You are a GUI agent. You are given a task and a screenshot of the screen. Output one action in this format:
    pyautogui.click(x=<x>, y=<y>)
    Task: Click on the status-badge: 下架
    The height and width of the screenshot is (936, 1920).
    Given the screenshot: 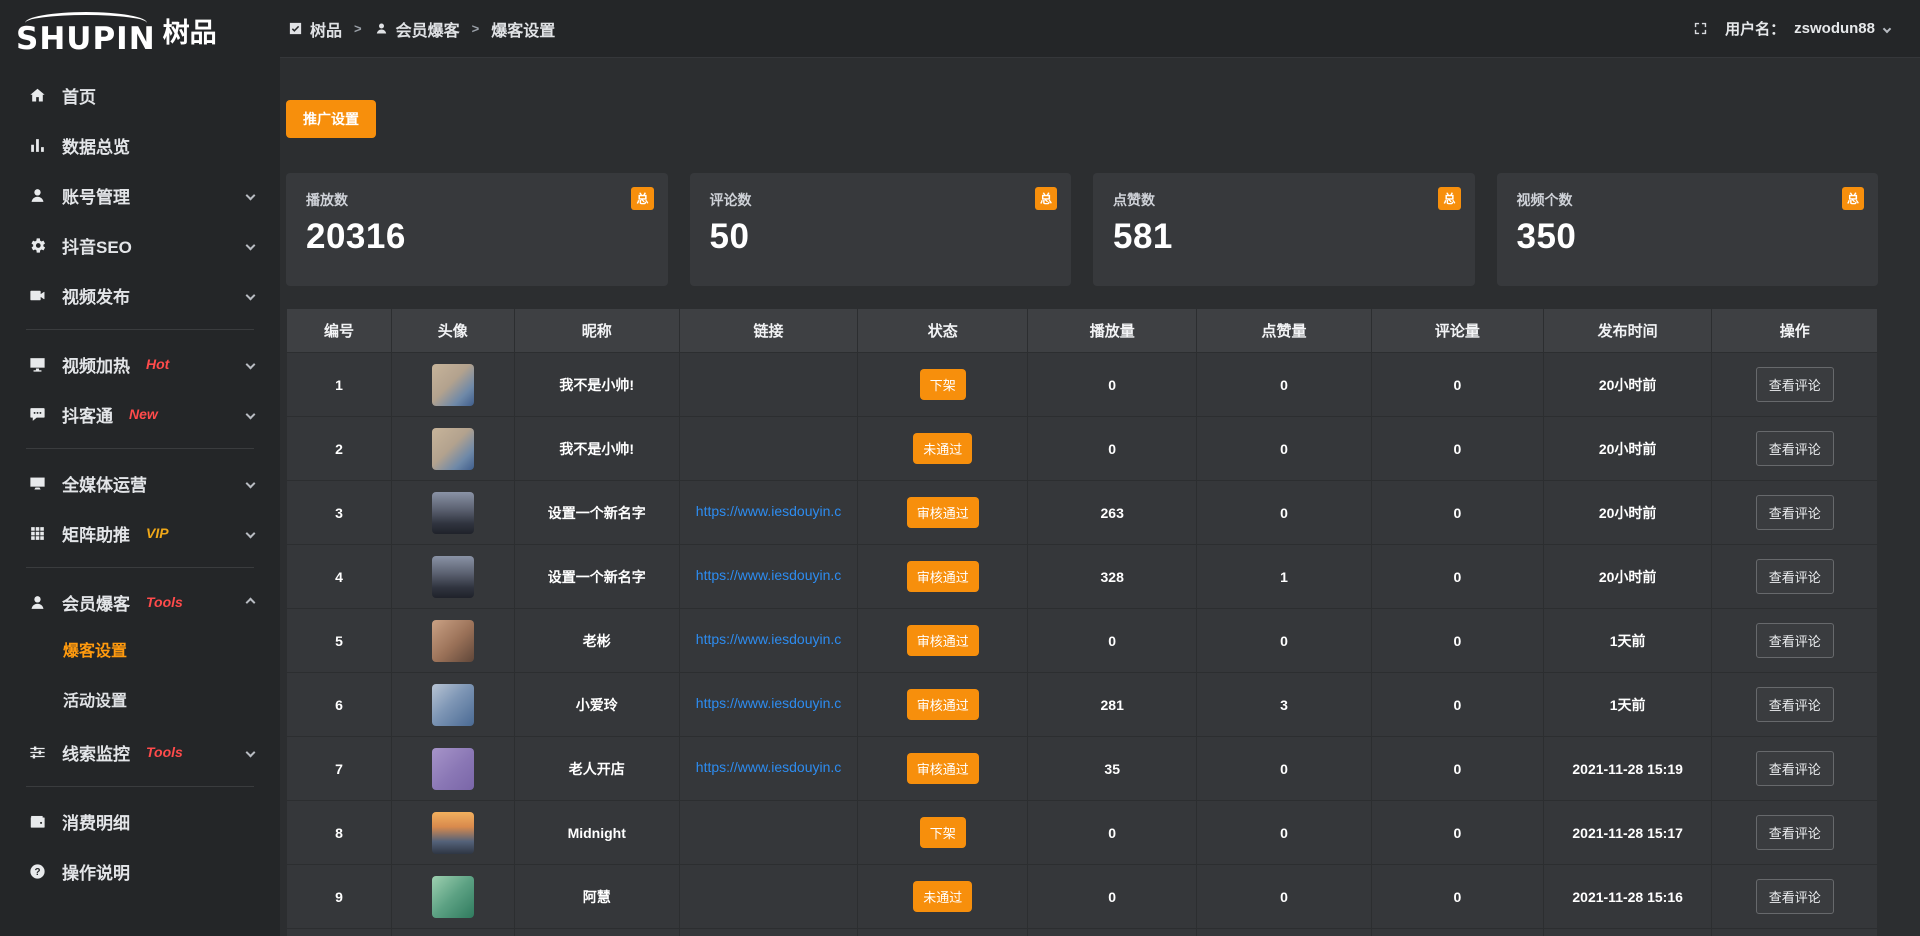 What is the action you would take?
    pyautogui.click(x=942, y=832)
    